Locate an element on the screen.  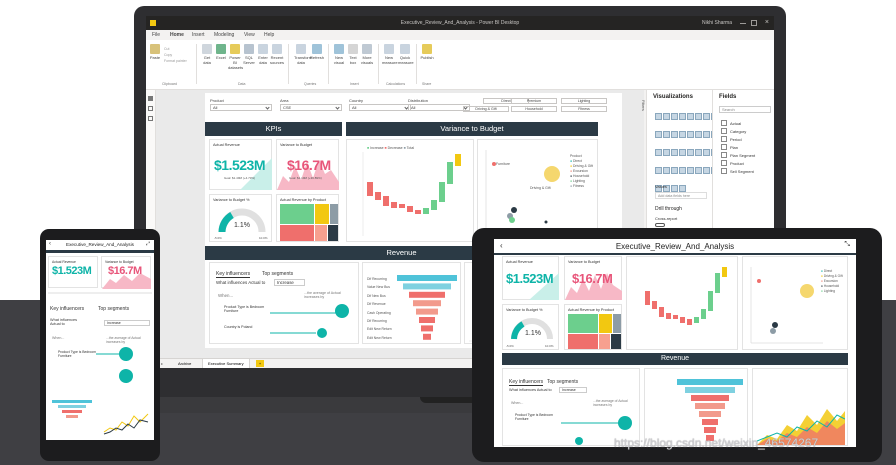
tablet-collapse-icon: ⤡ is located at coordinates (847, 244).